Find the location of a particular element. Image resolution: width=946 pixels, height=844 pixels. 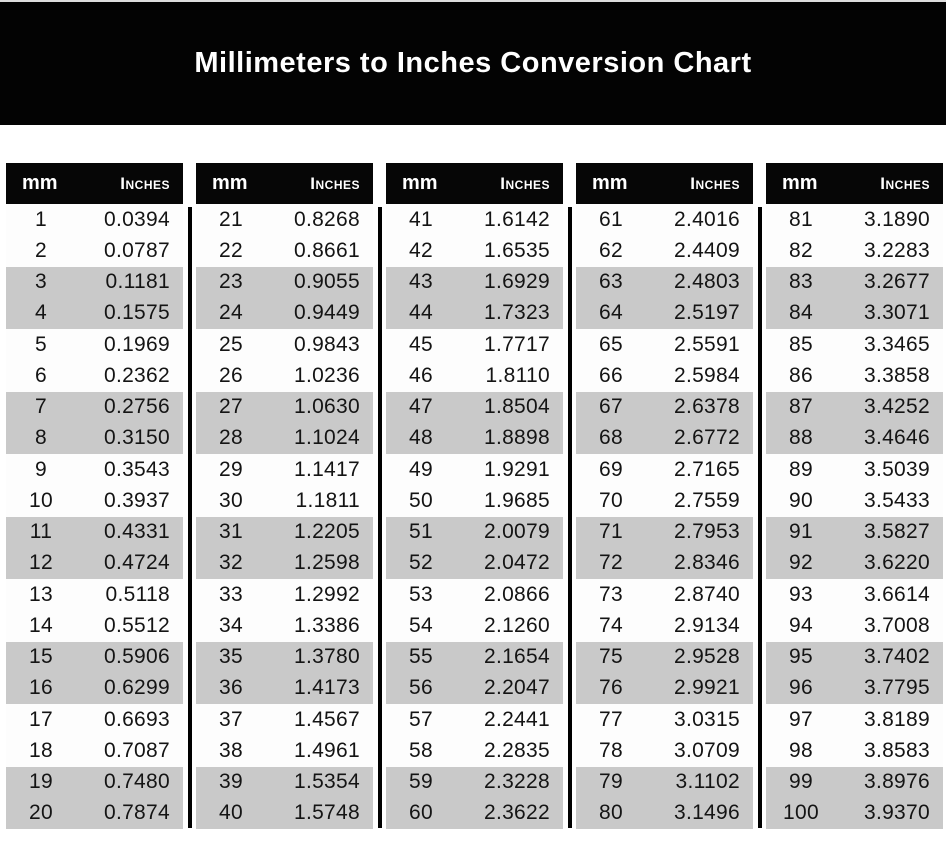

table-row: 26 1.0236 is located at coordinates (284, 376).